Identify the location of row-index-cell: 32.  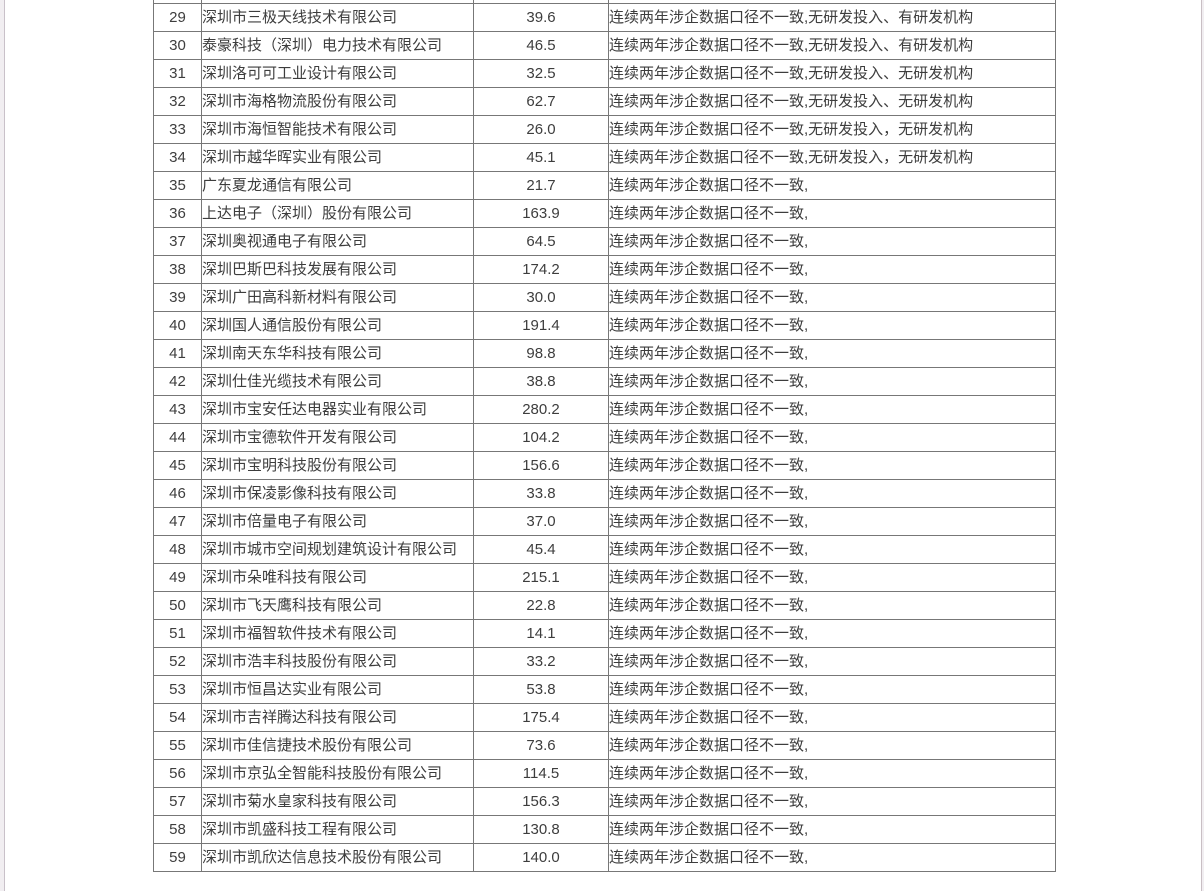
(177, 101).